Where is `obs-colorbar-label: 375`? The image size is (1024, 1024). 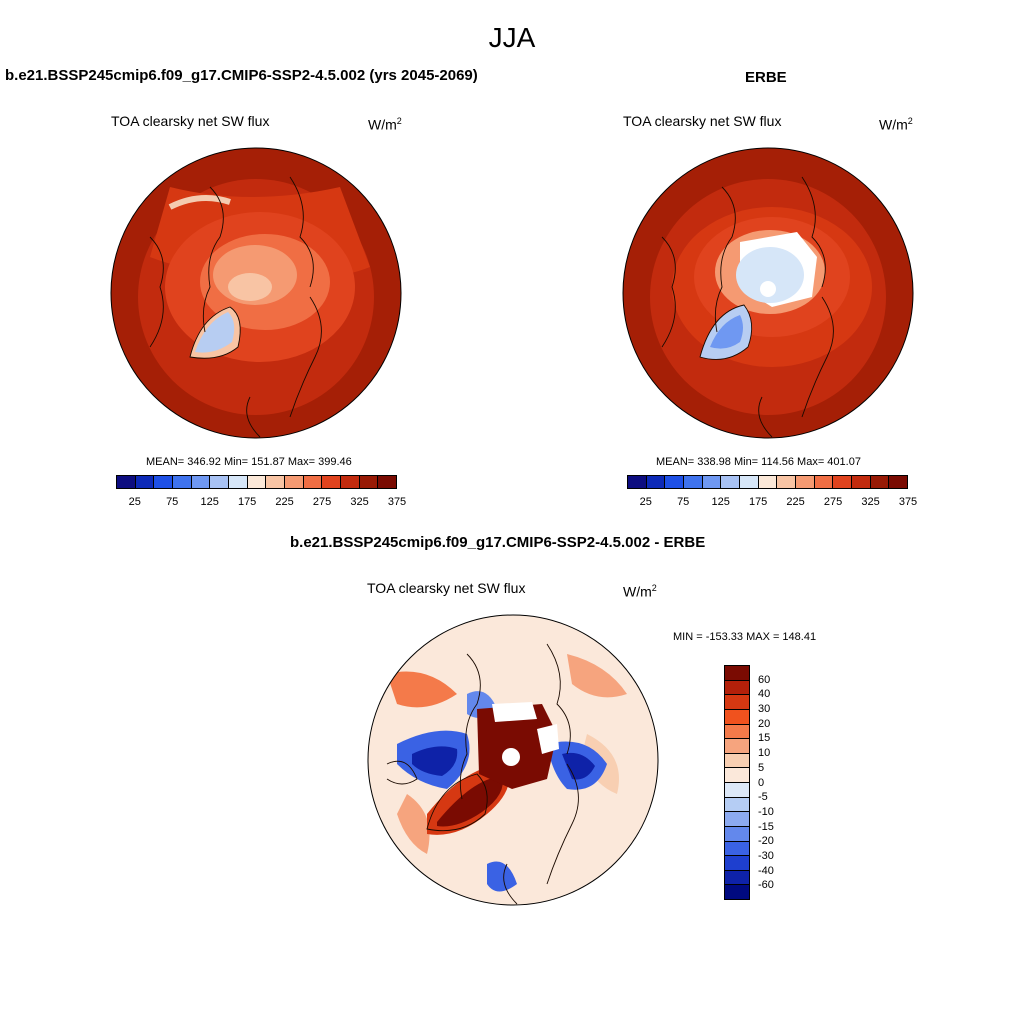 obs-colorbar-label: 375 is located at coordinates (908, 502).